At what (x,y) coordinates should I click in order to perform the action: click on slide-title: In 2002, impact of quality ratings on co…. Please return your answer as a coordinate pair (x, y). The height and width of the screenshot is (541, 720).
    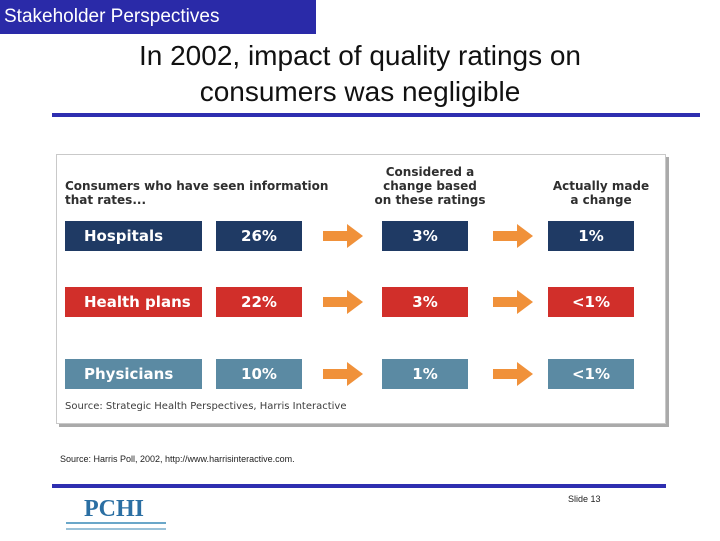
    Looking at the image, I should click on (360, 74).